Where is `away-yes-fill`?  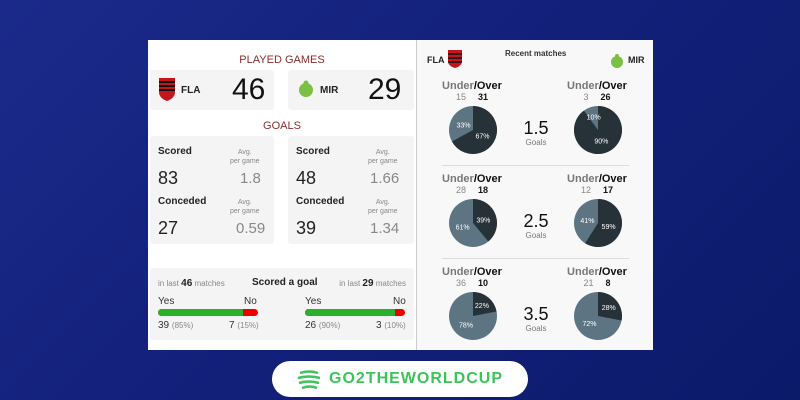
away-yes-fill is located at coordinates (350, 312).